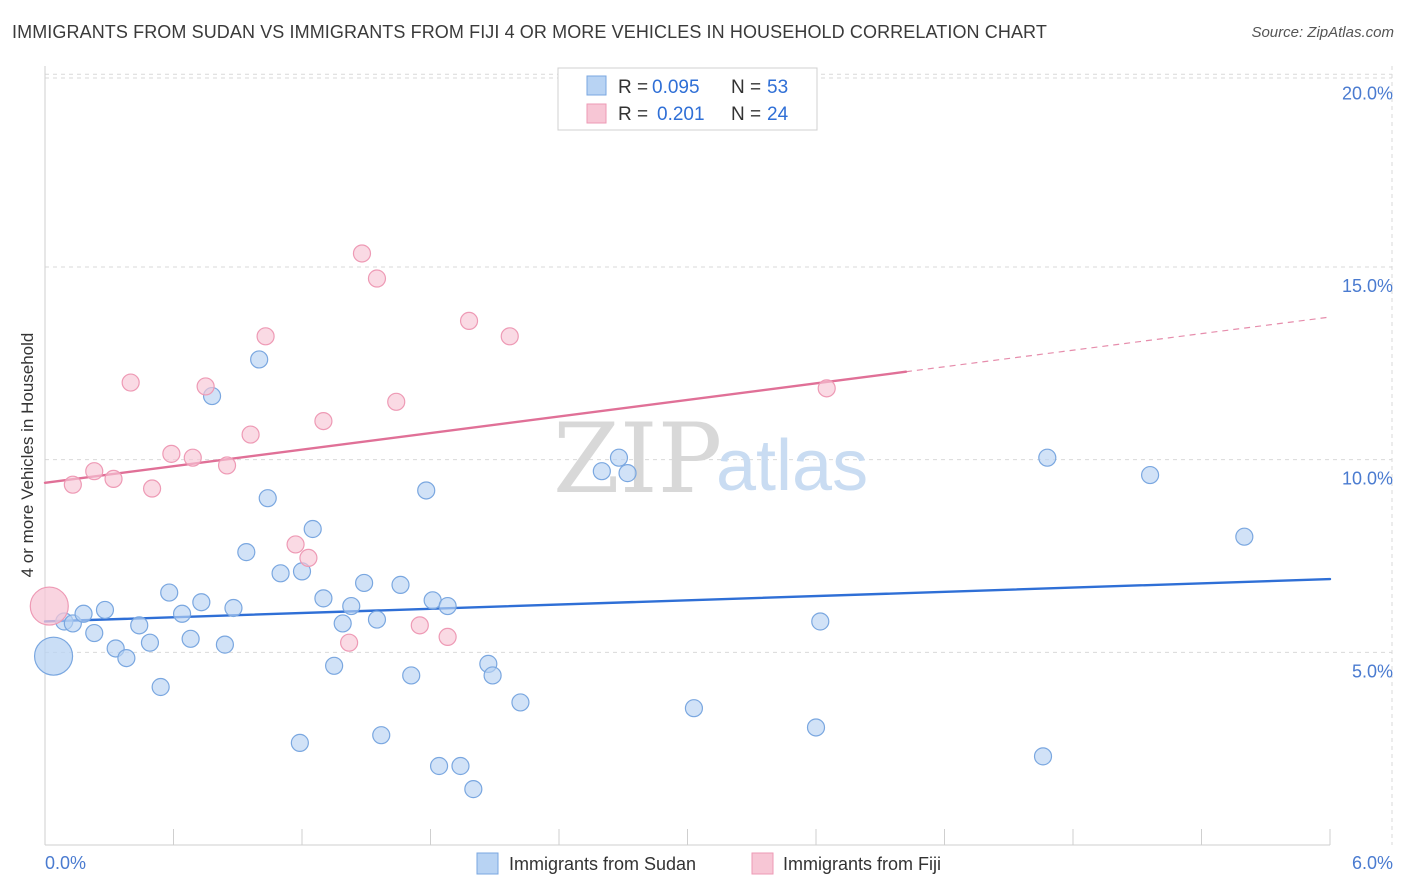  What do you see at coordinates (746, 87) in the screenshot?
I see `legend-n-label-sudan: N =` at bounding box center [746, 87].